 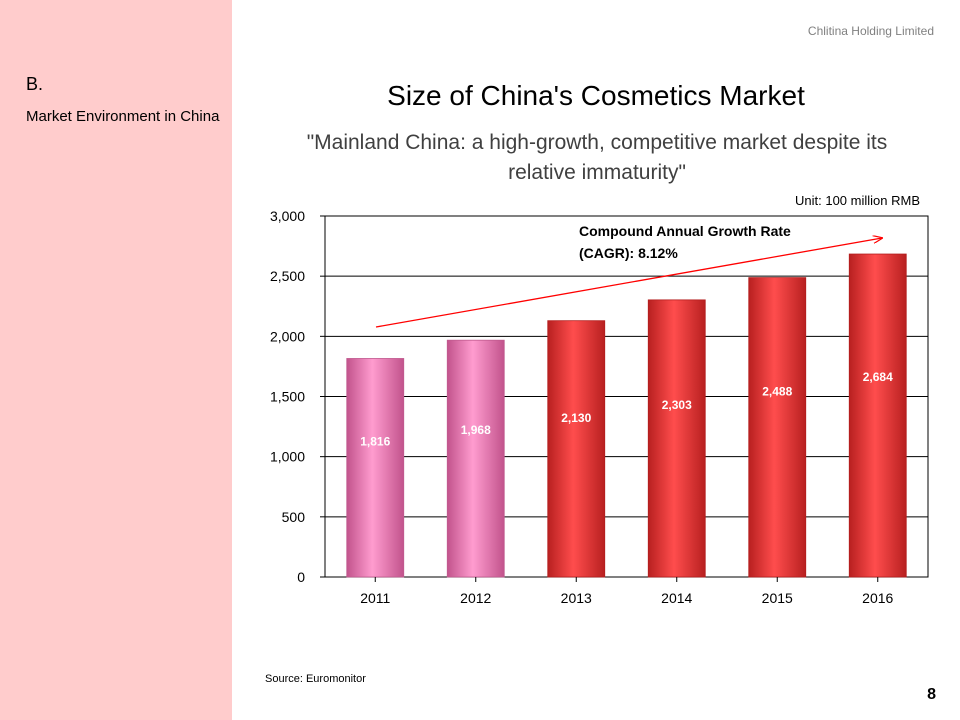 I want to click on bar-2011, so click(x=375, y=468).